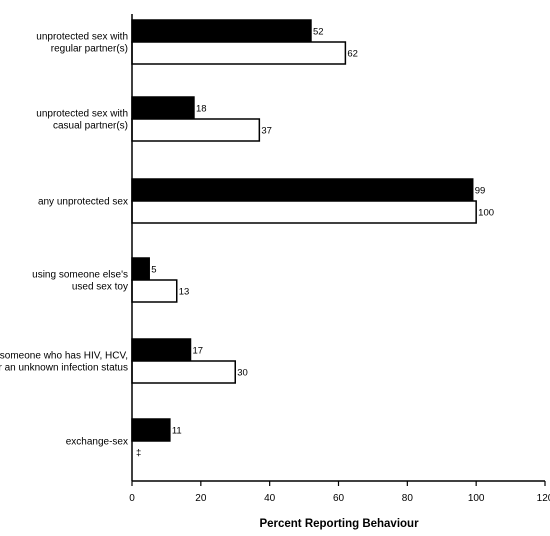 The width and height of the screenshot is (550, 536). I want to click on bar-series1-cat1, so click(221, 31).